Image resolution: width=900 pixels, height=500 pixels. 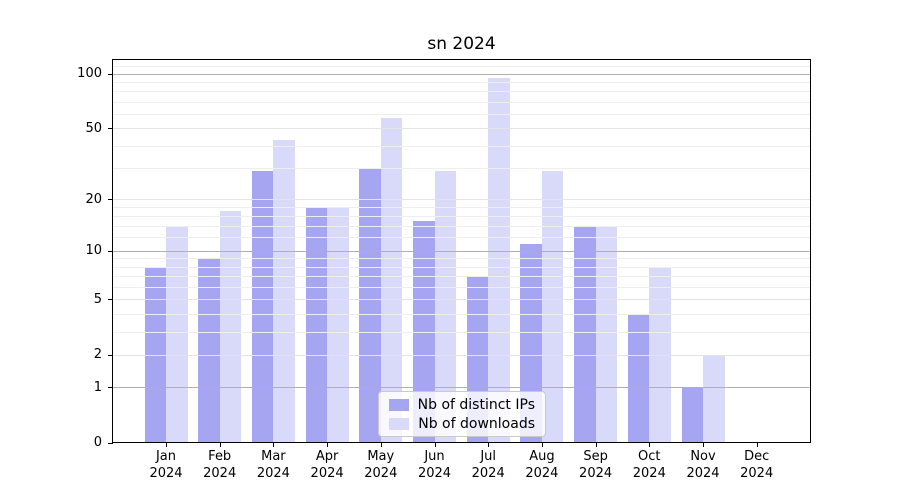 I want to click on x-tick-label: Feb 2024, so click(x=220, y=465).